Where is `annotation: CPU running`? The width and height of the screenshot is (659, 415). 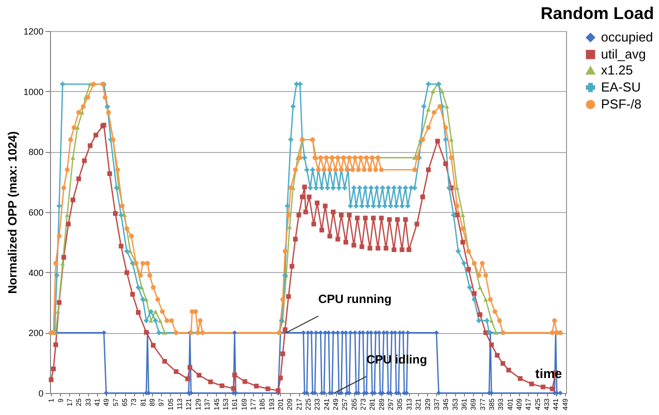 annotation: CPU running is located at coordinates (355, 299).